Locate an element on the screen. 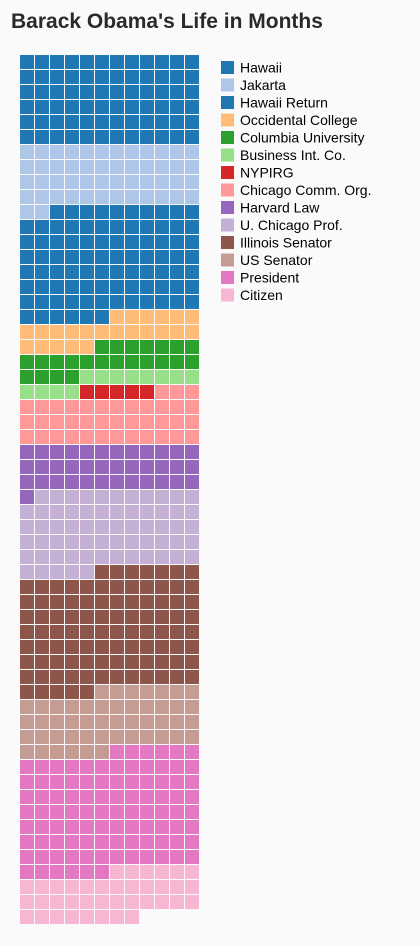  legend-item: Columbia University is located at coordinates (292, 138).